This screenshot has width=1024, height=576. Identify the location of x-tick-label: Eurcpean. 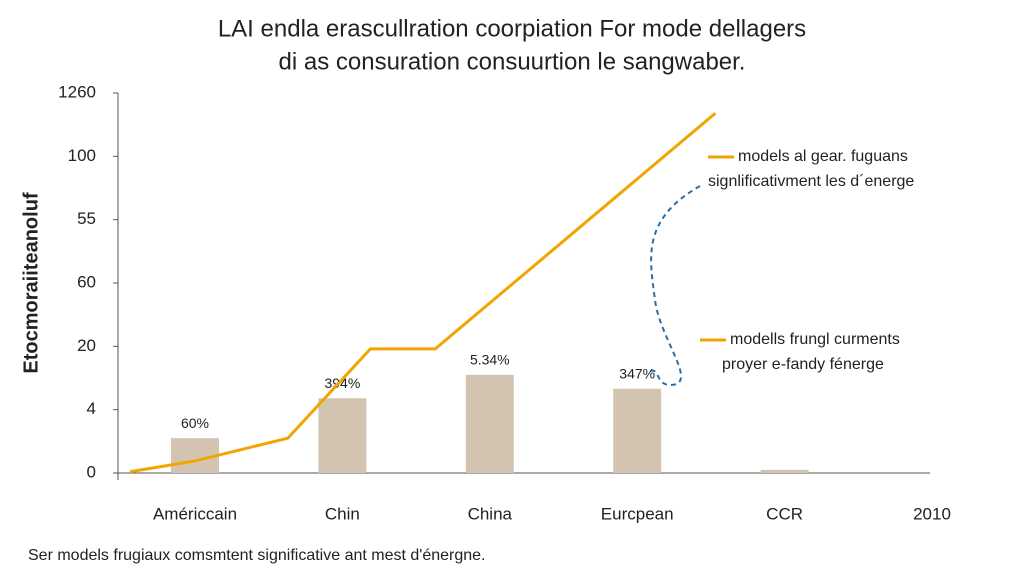
(637, 513).